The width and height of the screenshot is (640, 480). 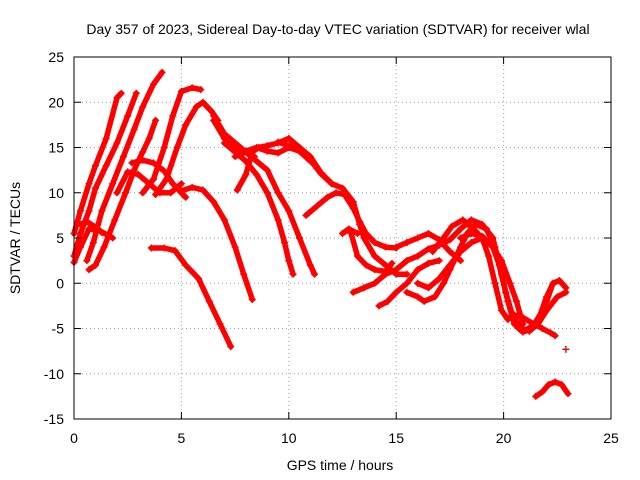 What do you see at coordinates (56, 148) in the screenshot?
I see `y-tick-label: 15` at bounding box center [56, 148].